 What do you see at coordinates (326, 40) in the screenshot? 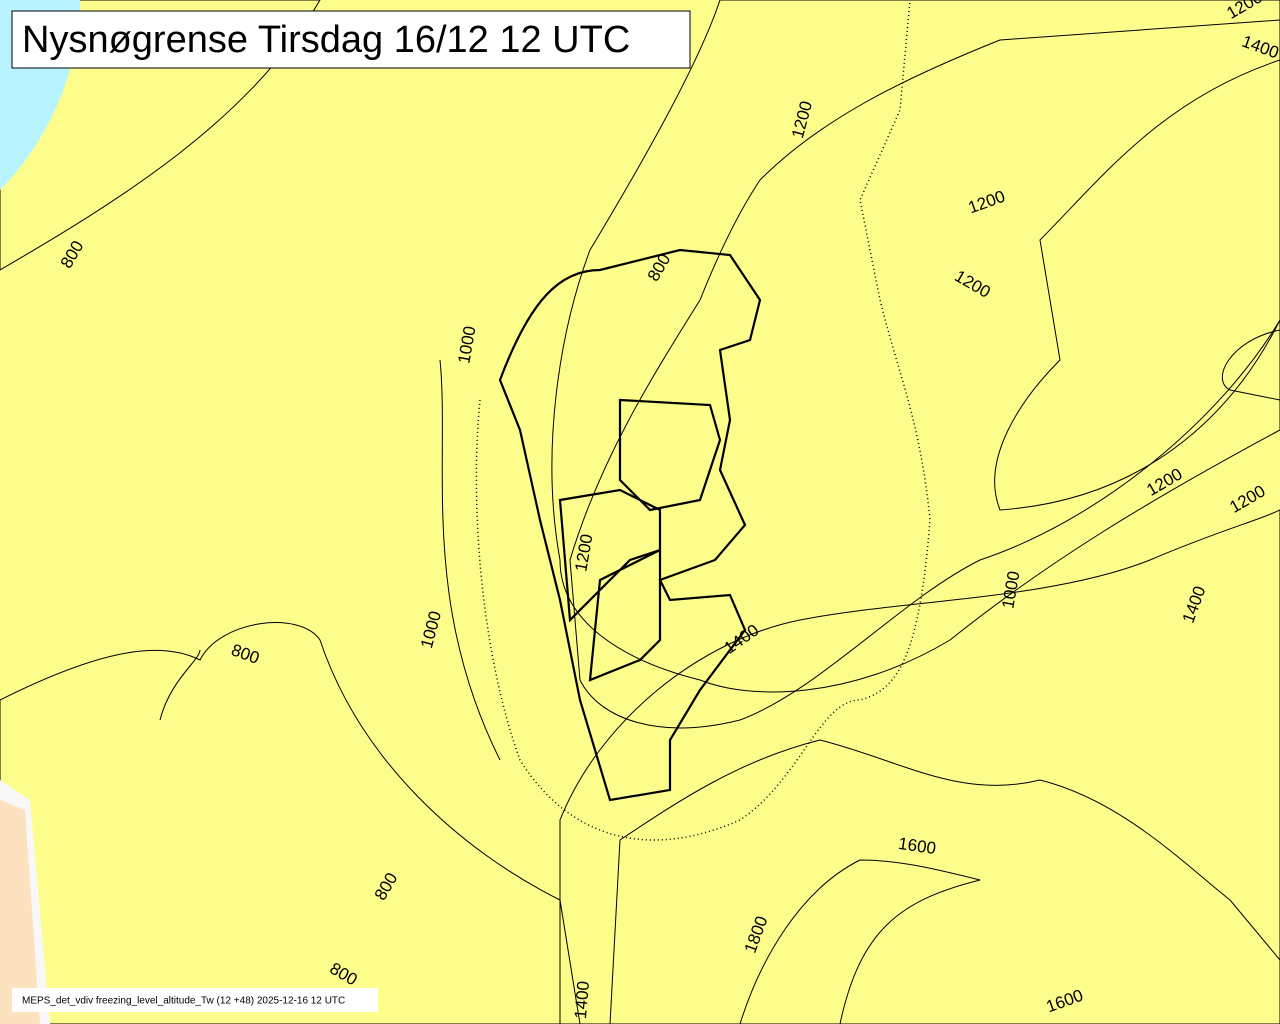
I see `title: Nysnøgrense Tirsdag 16/12 12 UTC` at bounding box center [326, 40].